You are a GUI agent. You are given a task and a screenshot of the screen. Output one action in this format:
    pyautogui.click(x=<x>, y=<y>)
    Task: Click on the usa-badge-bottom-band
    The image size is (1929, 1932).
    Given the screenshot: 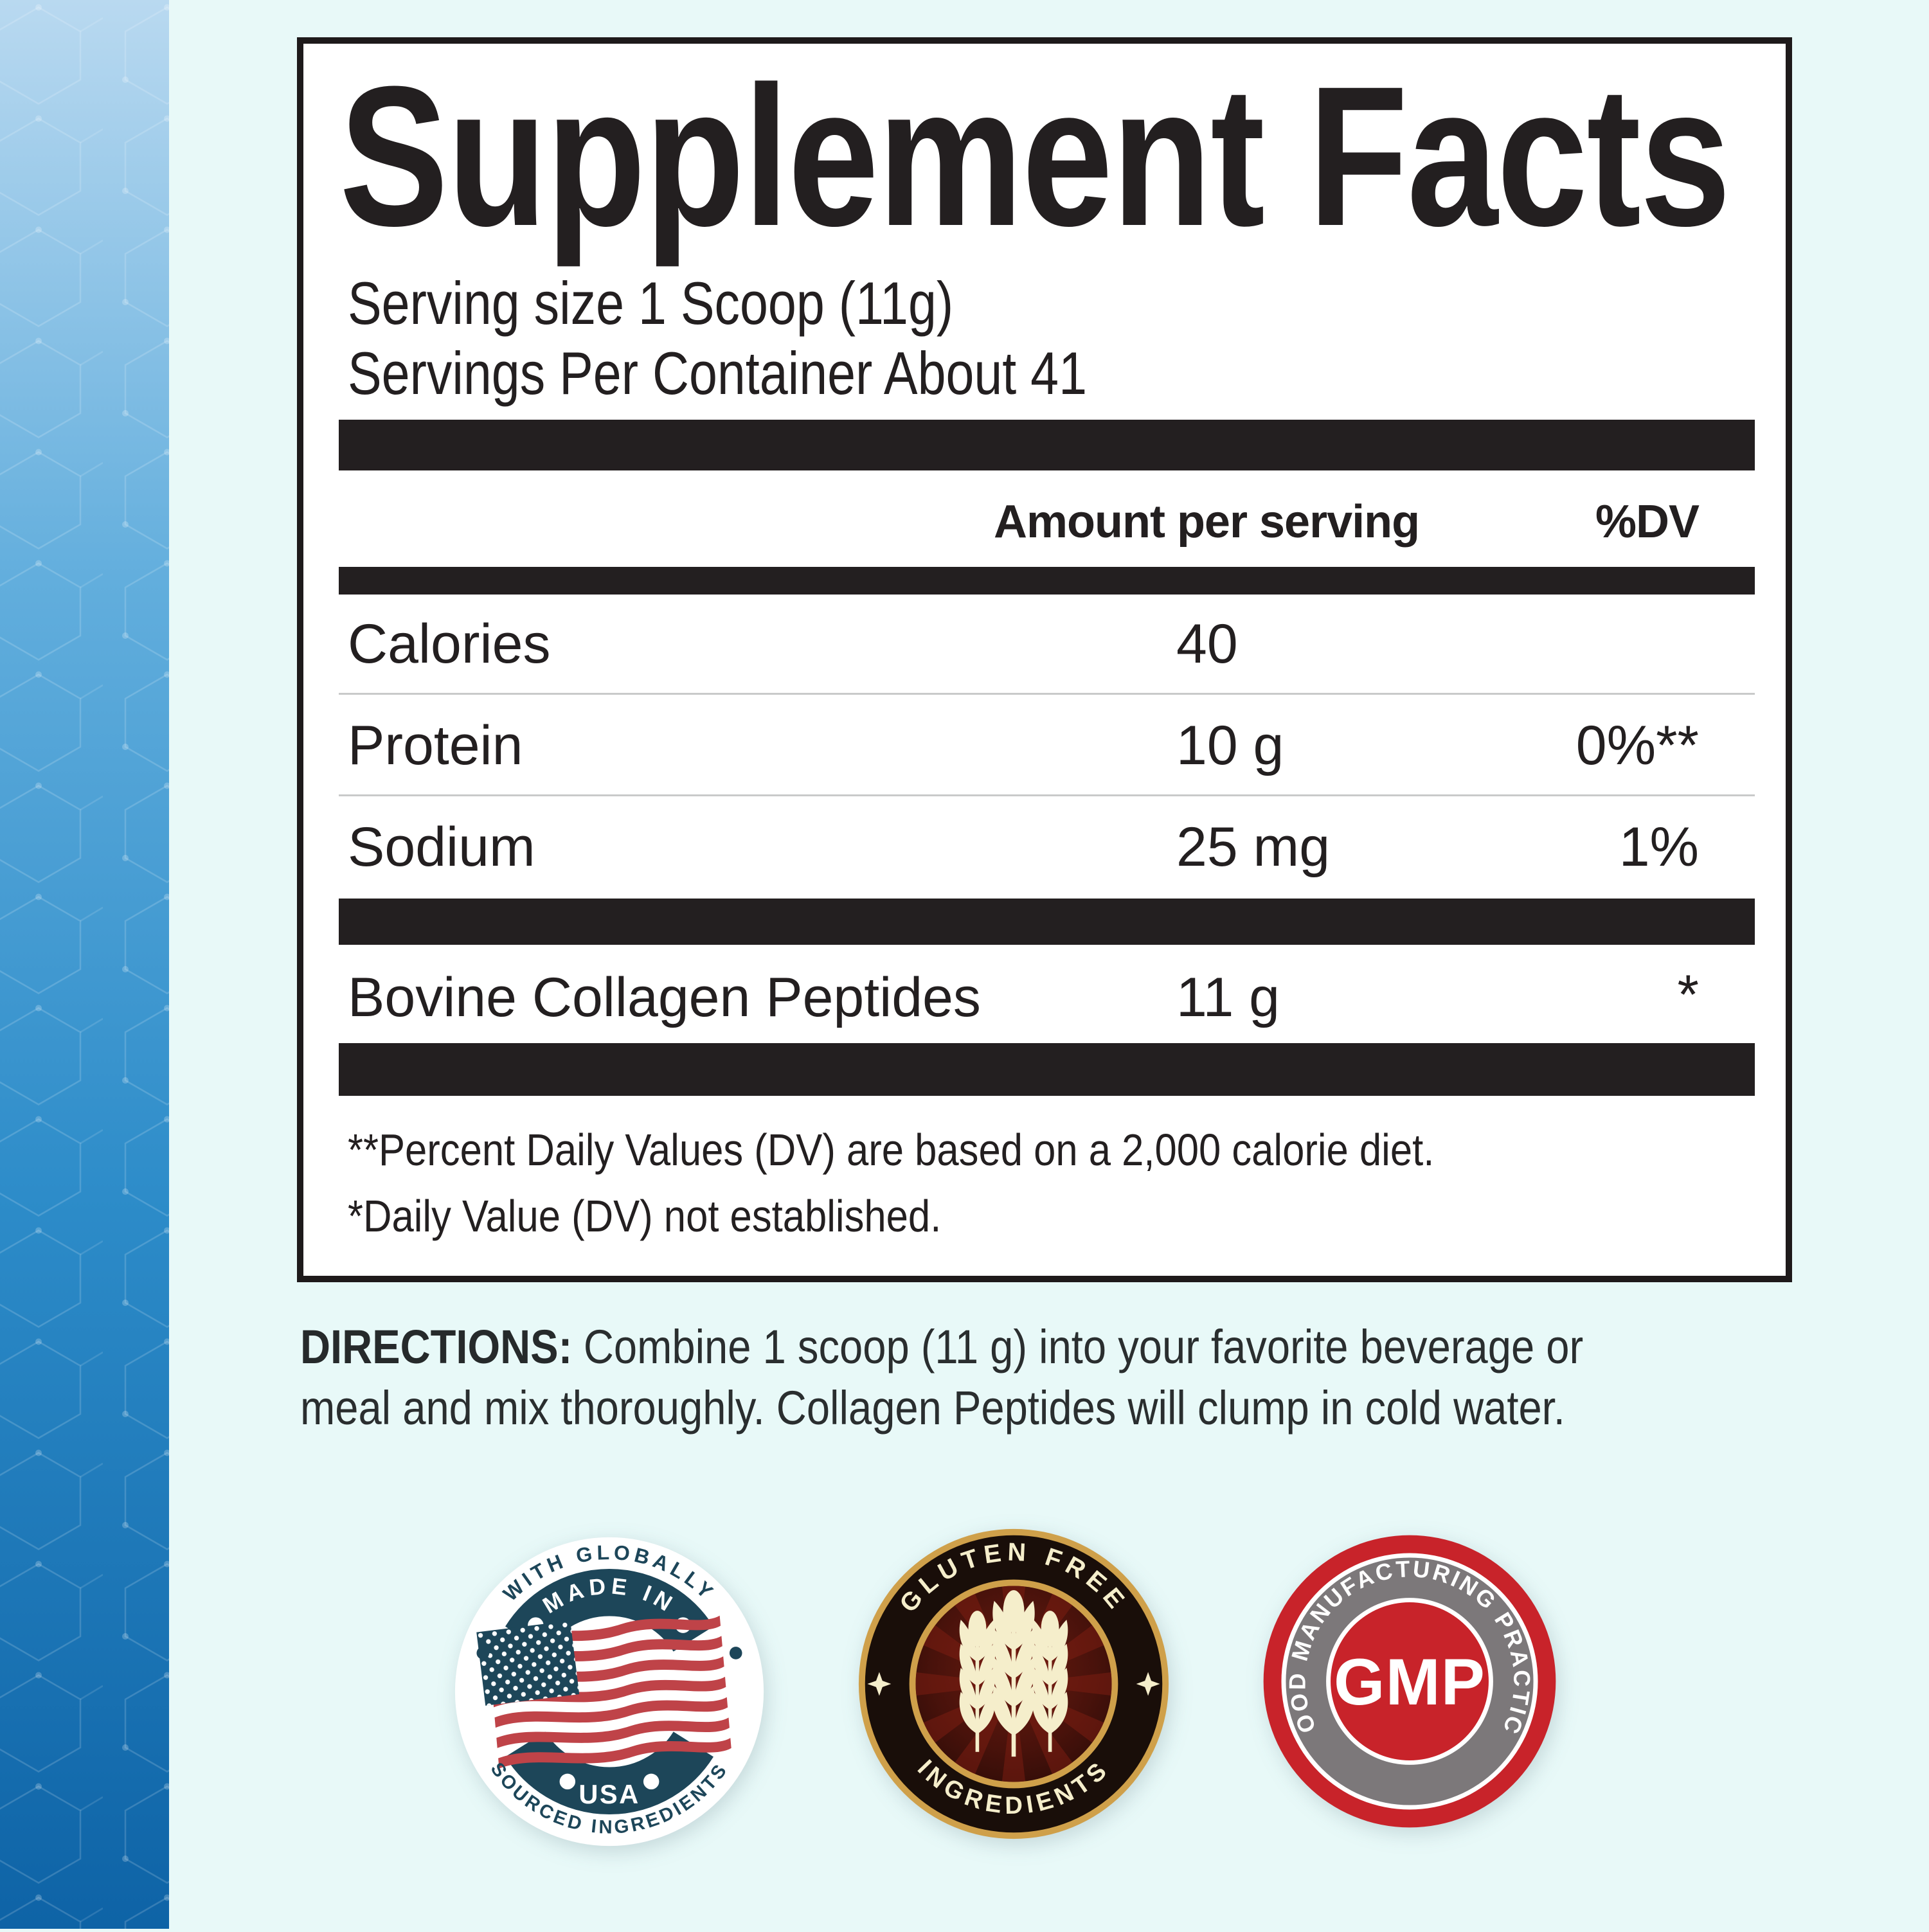 What is the action you would take?
    pyautogui.click(x=609, y=1772)
    